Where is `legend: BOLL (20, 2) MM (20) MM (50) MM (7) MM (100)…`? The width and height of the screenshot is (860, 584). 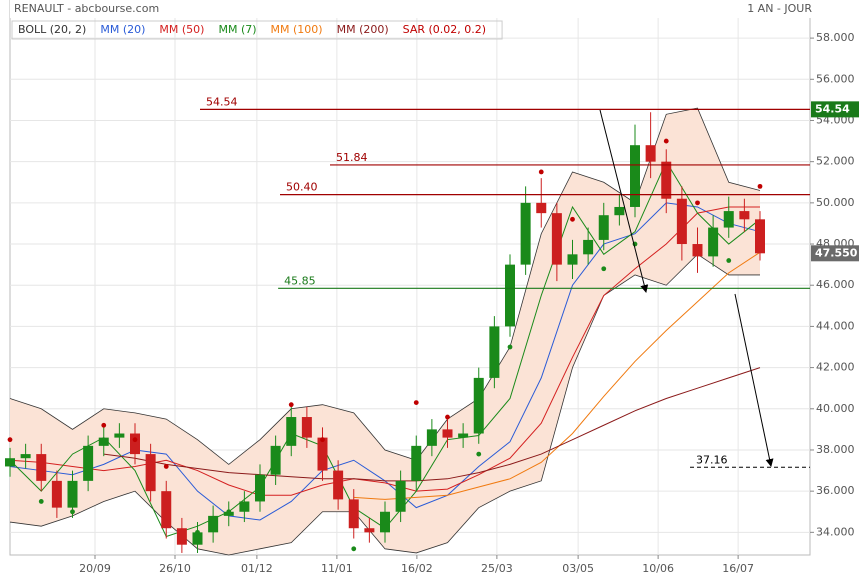
legend: BOLL (20, 2) MM (20) MM (50) MM (7) MM (100)… is located at coordinates (257, 30).